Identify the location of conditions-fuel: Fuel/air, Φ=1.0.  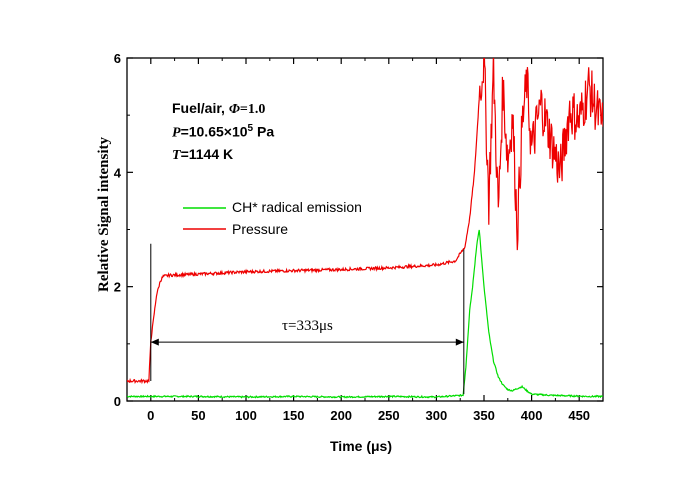
(218, 109).